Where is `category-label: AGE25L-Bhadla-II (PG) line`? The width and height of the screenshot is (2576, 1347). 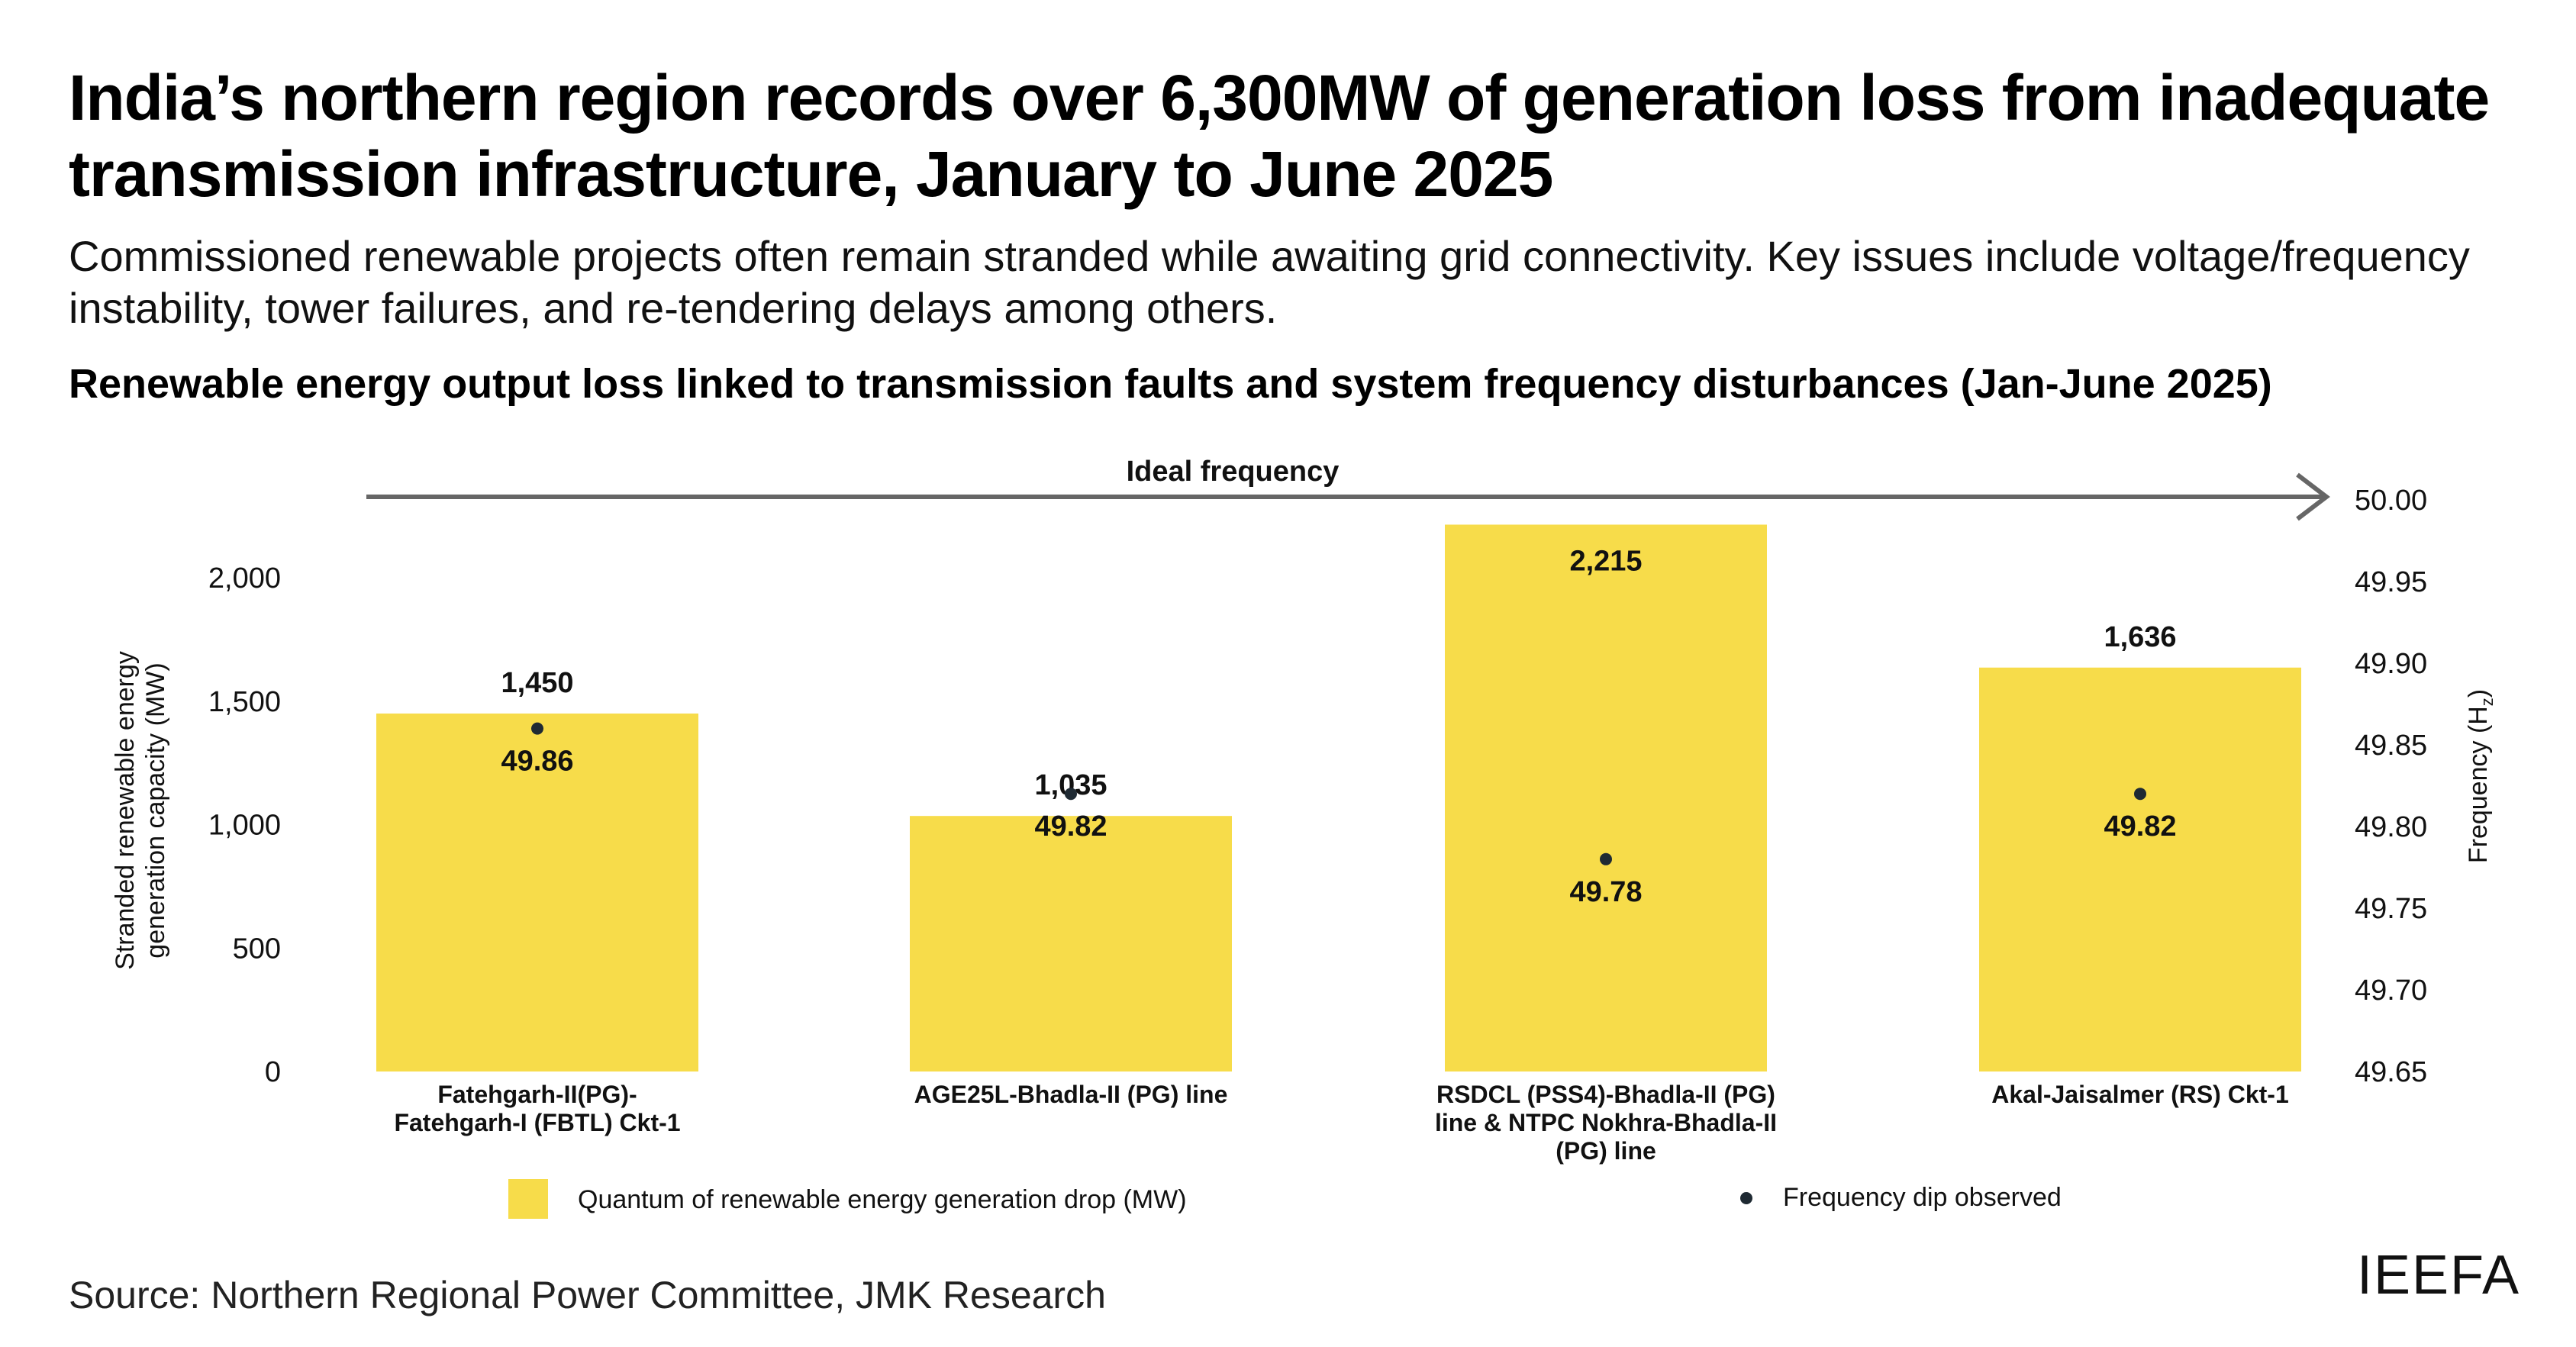 category-label: AGE25L-Bhadla-II (PG) line is located at coordinates (1071, 1094).